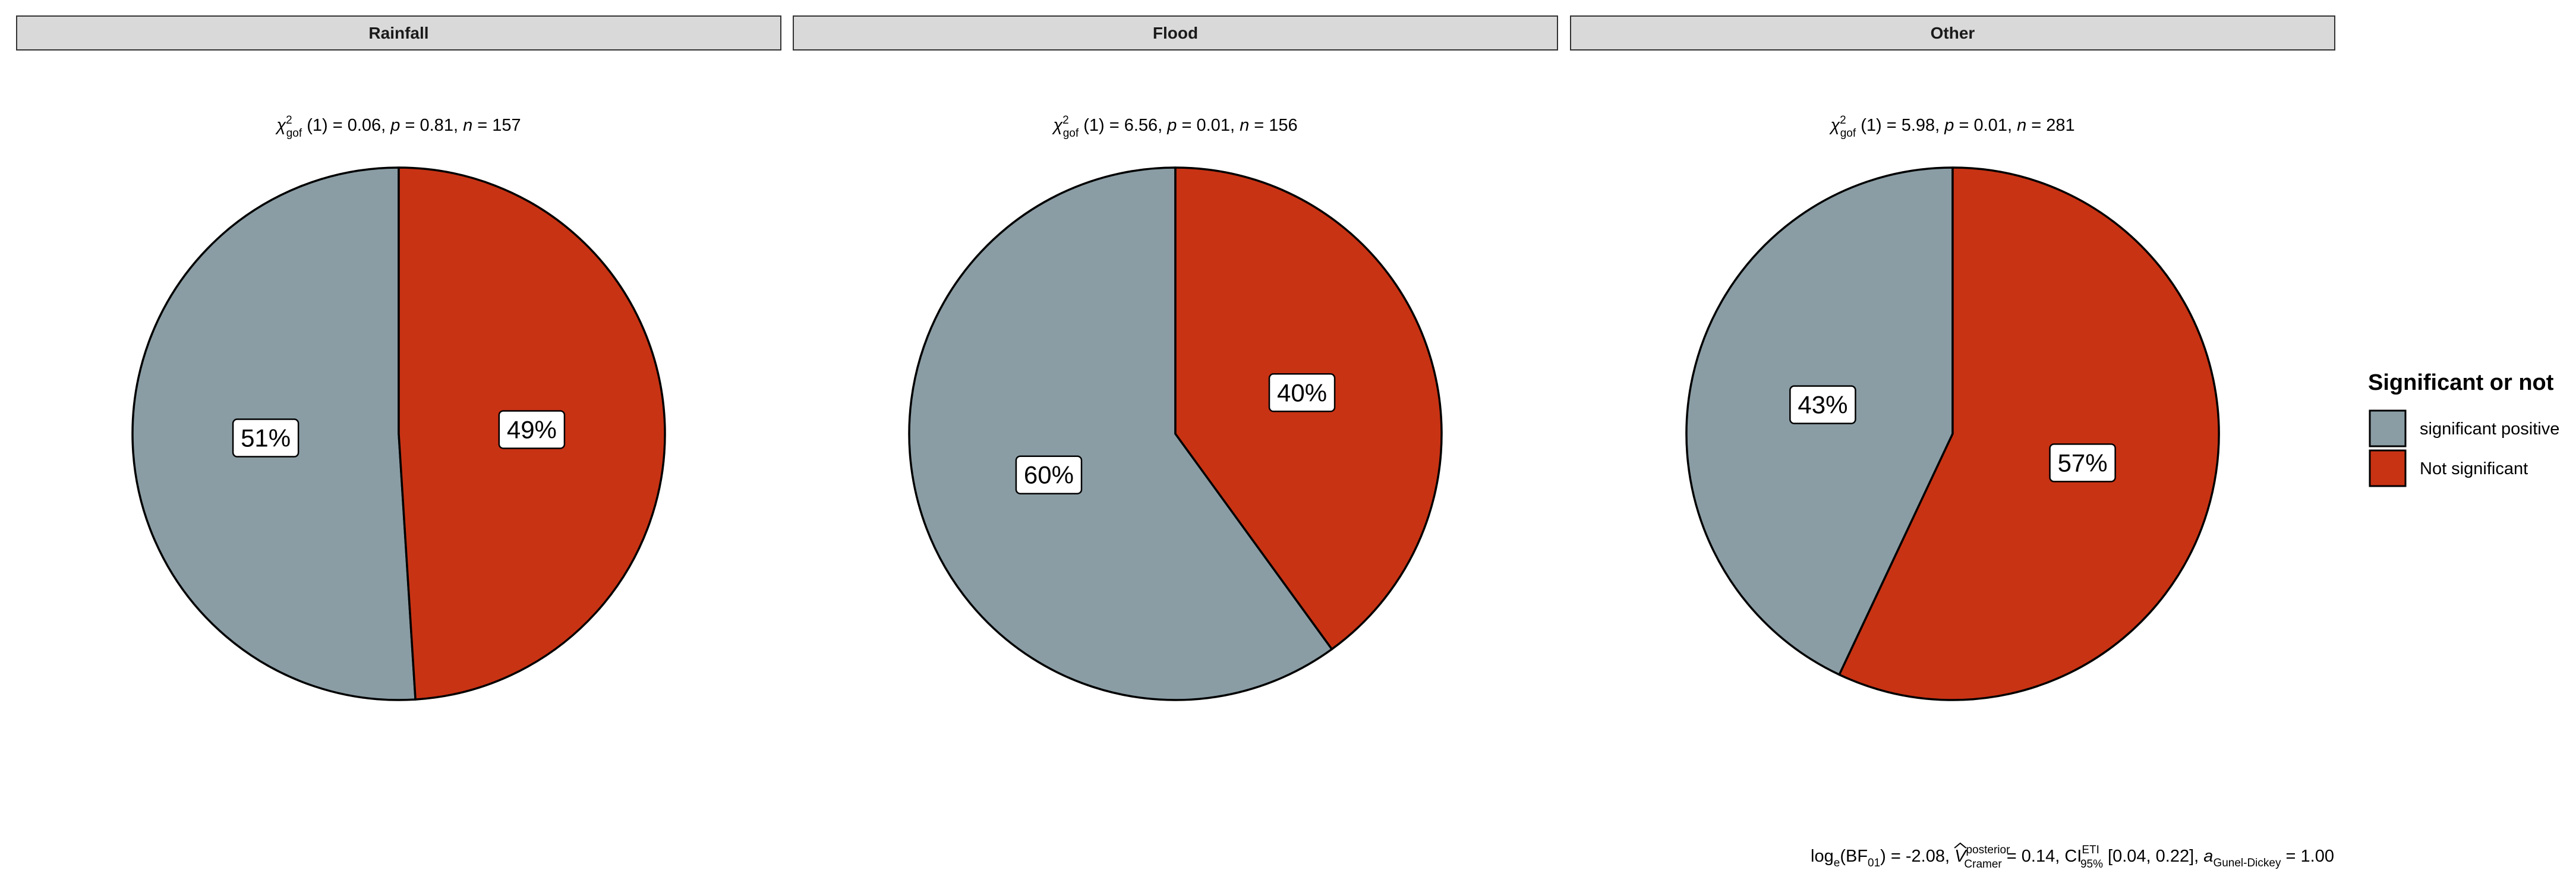 Image resolution: width=2576 pixels, height=886 pixels. I want to click on legend-label: significant positive, so click(2490, 429).